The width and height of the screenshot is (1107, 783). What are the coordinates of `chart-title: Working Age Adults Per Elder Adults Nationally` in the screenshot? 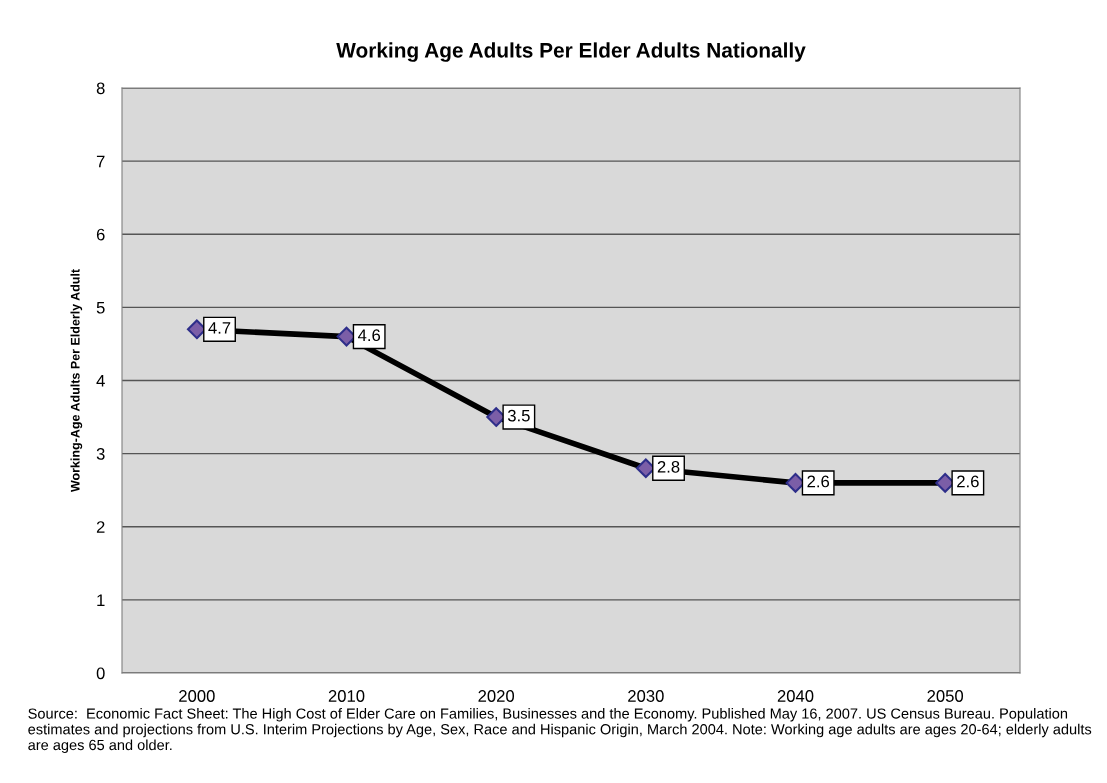 It's located at (571, 52).